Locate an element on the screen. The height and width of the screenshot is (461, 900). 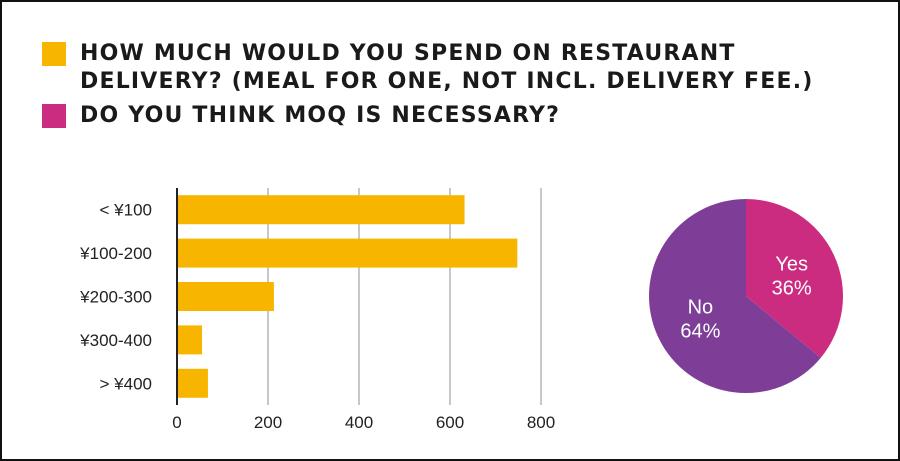
y-tick-label: > ¥400 is located at coordinates (126, 383).